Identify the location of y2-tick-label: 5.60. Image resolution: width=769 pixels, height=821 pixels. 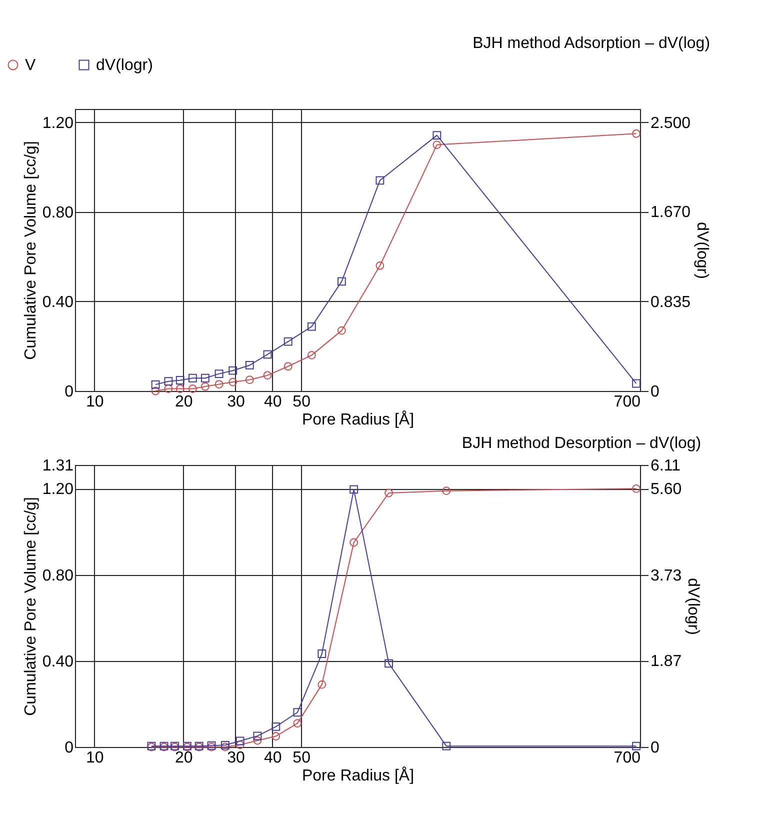
(666, 489).